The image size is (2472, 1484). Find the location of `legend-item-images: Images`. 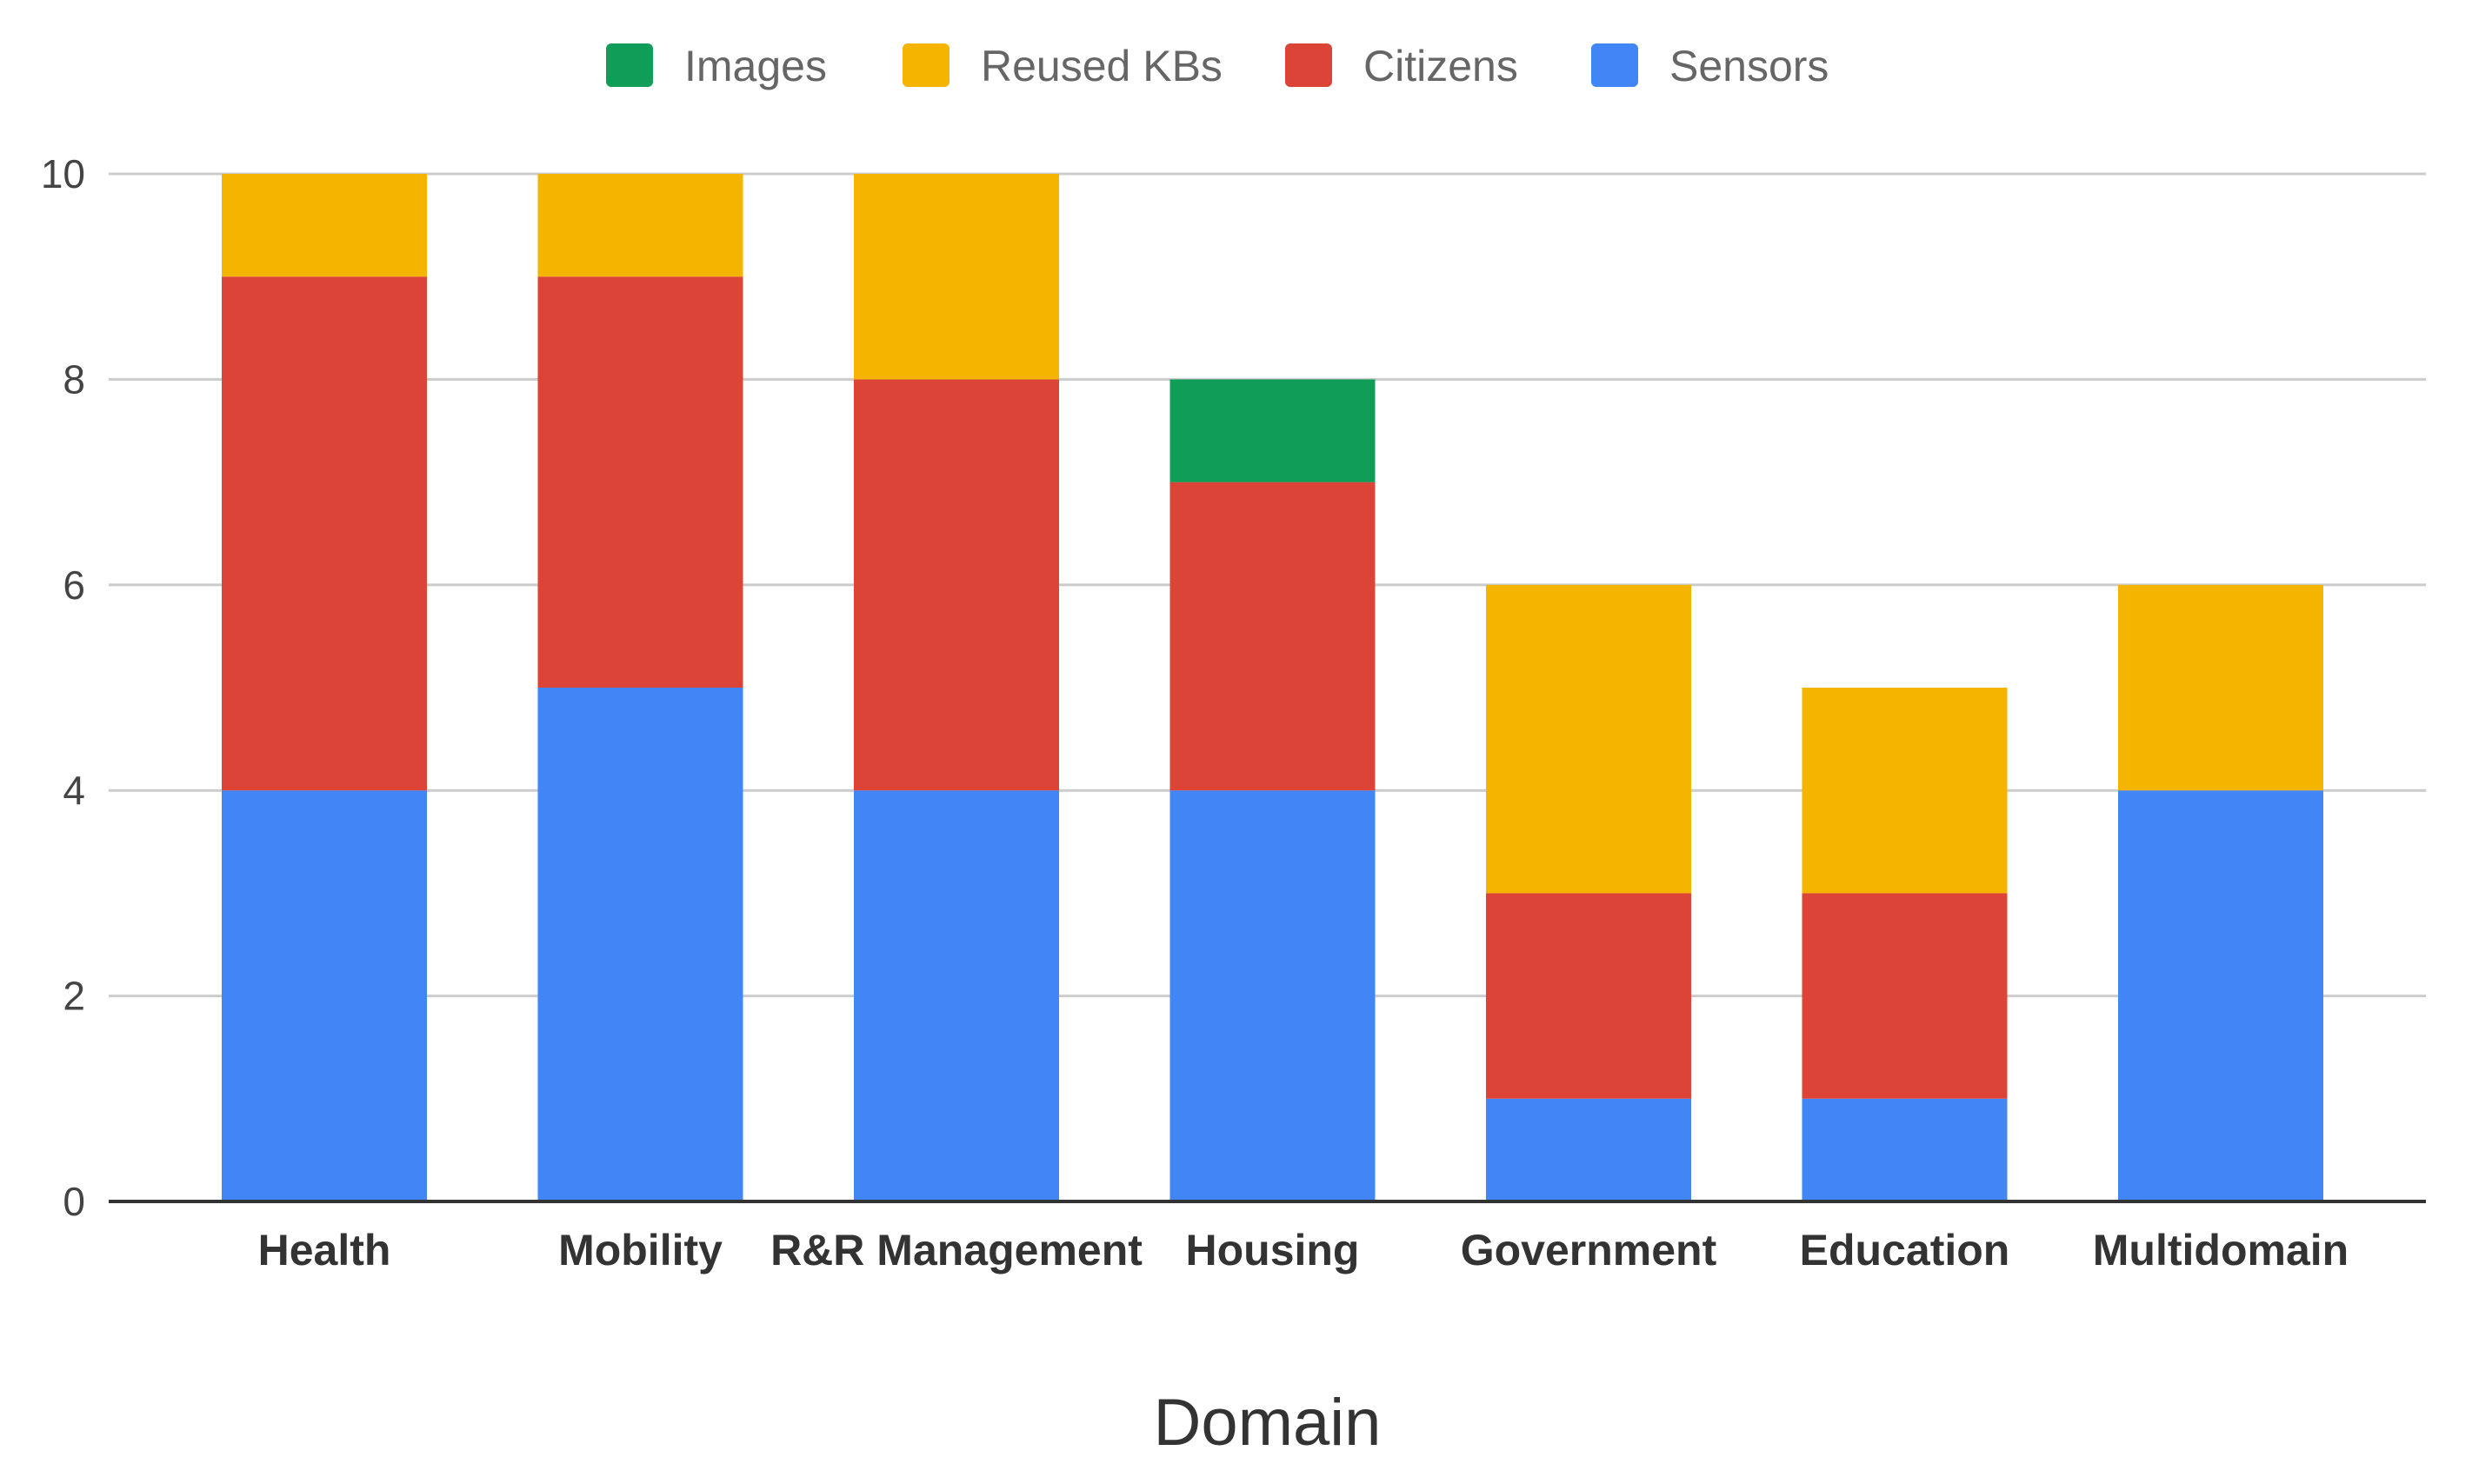

legend-item-images: Images is located at coordinates (716, 66).